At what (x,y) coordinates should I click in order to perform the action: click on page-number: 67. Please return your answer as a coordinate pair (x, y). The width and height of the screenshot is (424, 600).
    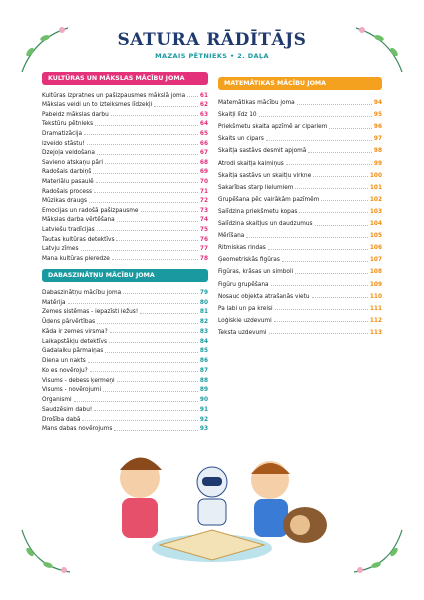
    Looking at the image, I should click on (203, 153).